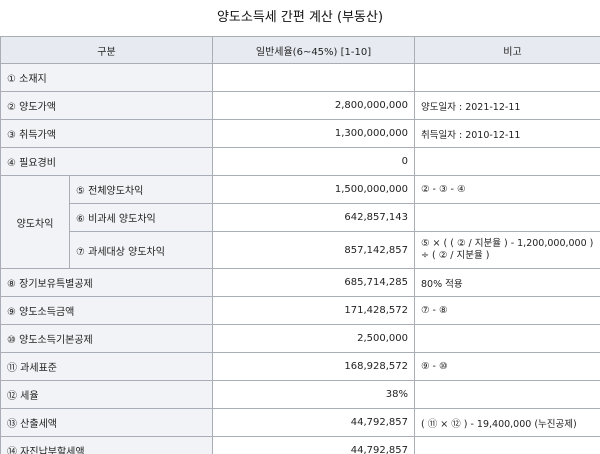  Describe the element at coordinates (507, 422) in the screenshot. I see `row-note: ( ⑪ × ⑫ ) - 19,400,000 (누진공제)` at that location.